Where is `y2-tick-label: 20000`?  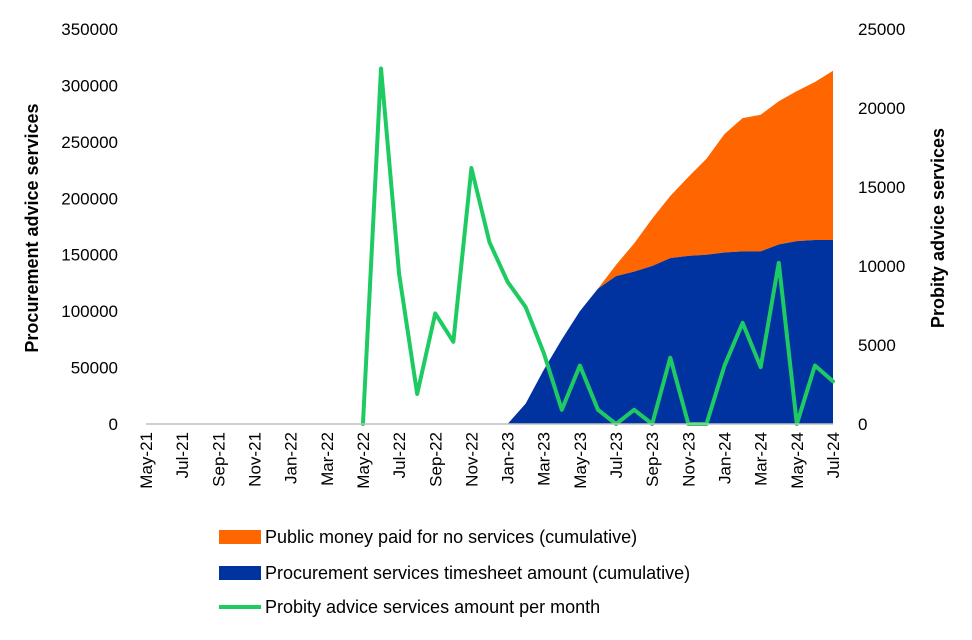
y2-tick-label: 20000 is located at coordinates (881, 108).